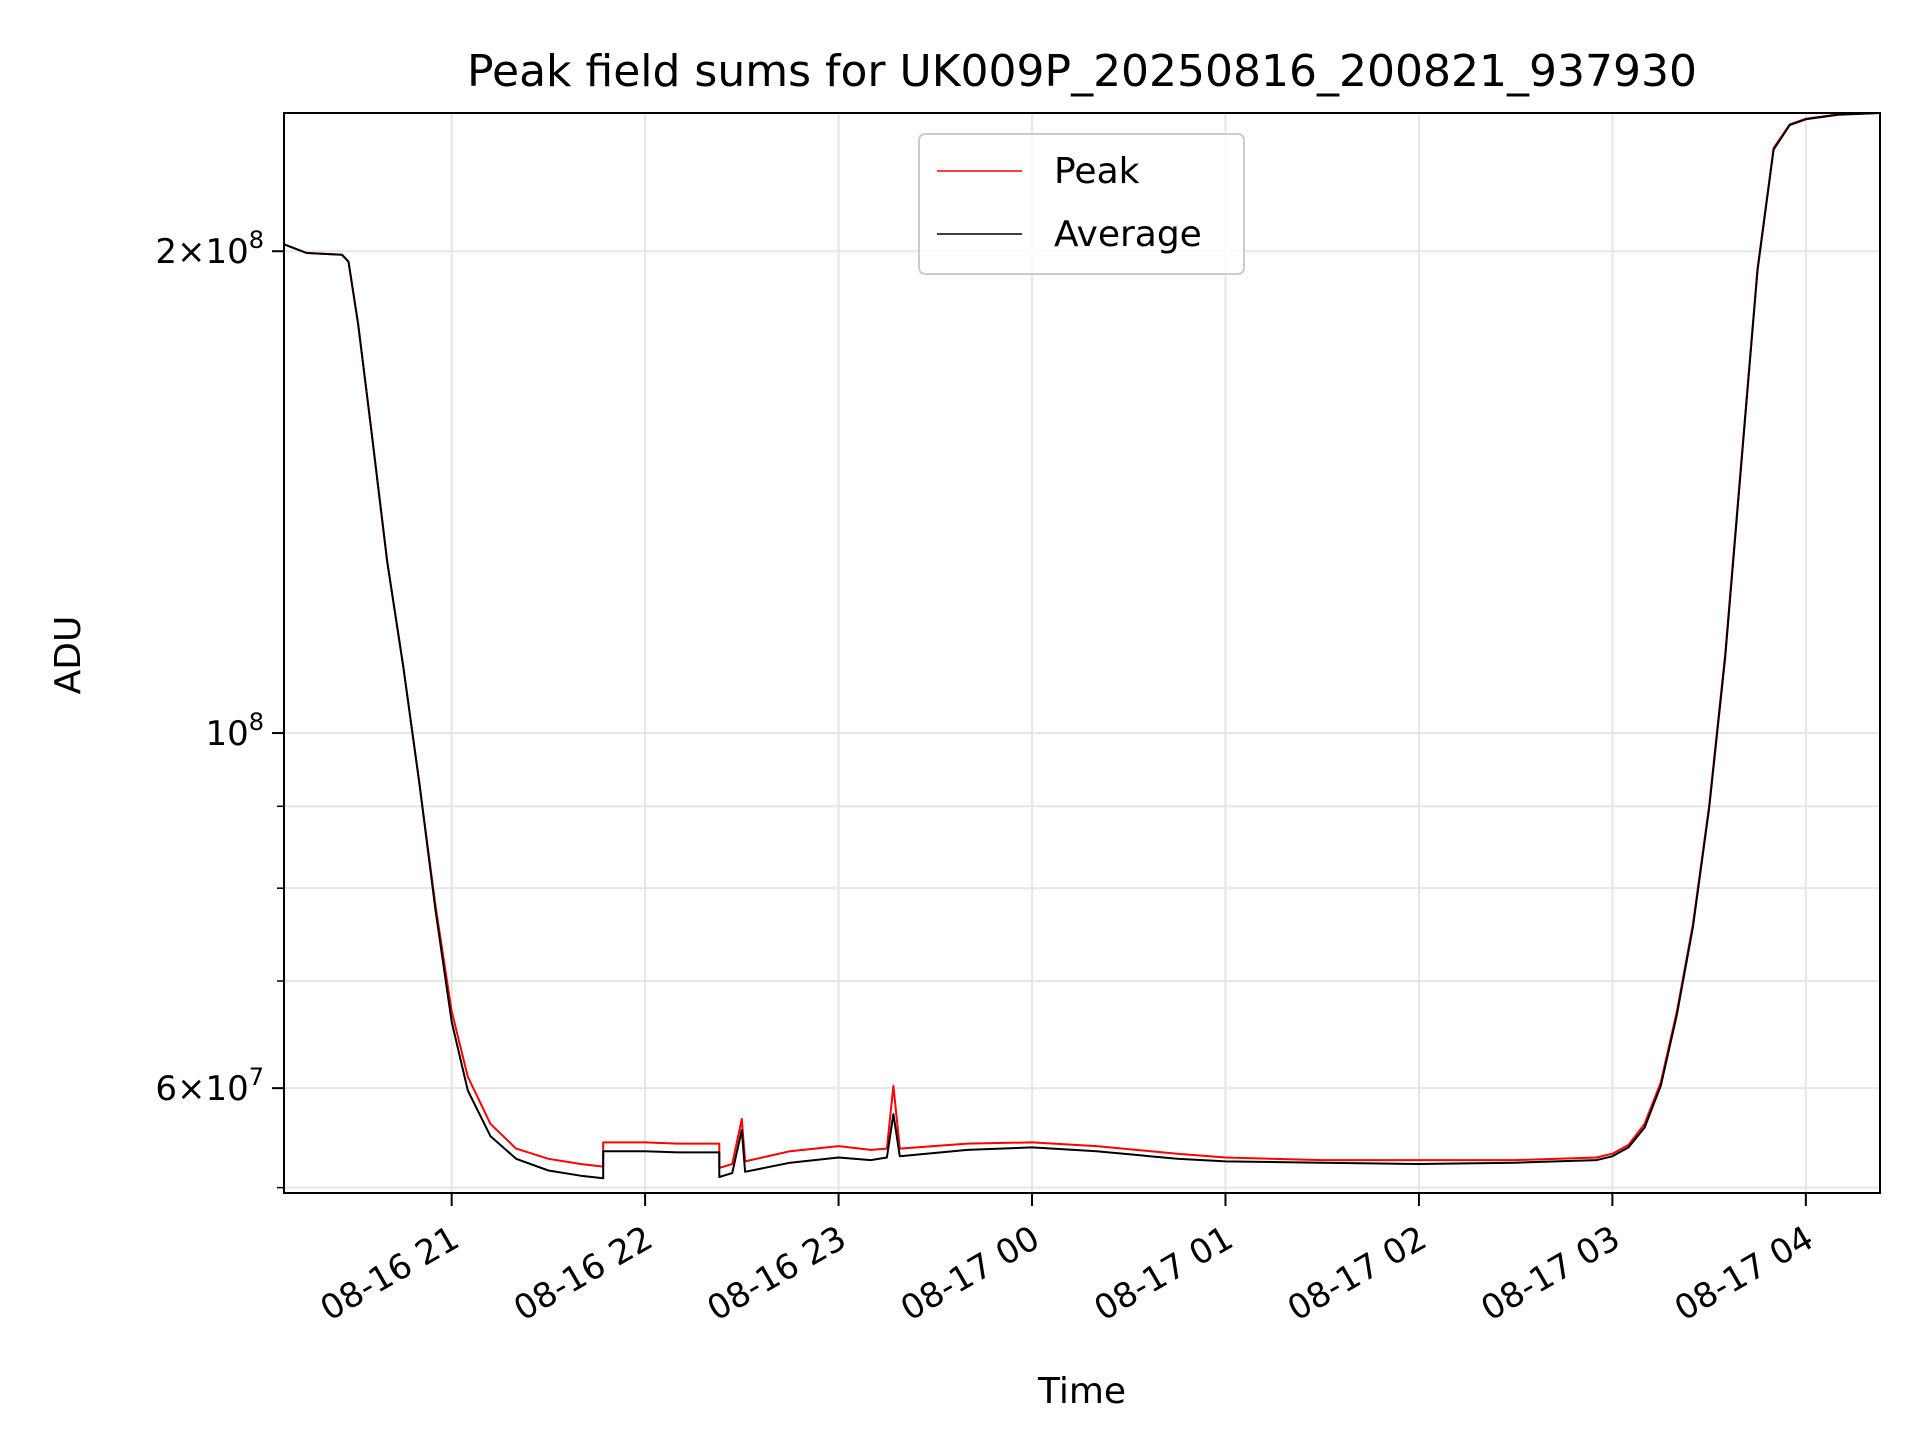  I want to click on legend-label-average: Average, so click(1128, 234).